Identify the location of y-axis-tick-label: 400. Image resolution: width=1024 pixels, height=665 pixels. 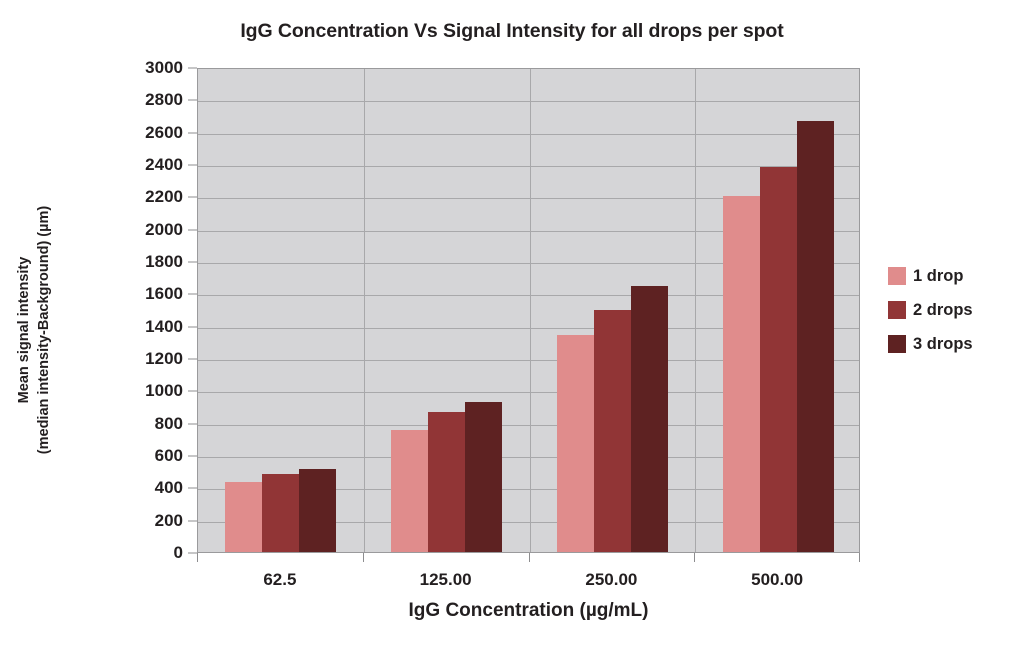
(168, 488).